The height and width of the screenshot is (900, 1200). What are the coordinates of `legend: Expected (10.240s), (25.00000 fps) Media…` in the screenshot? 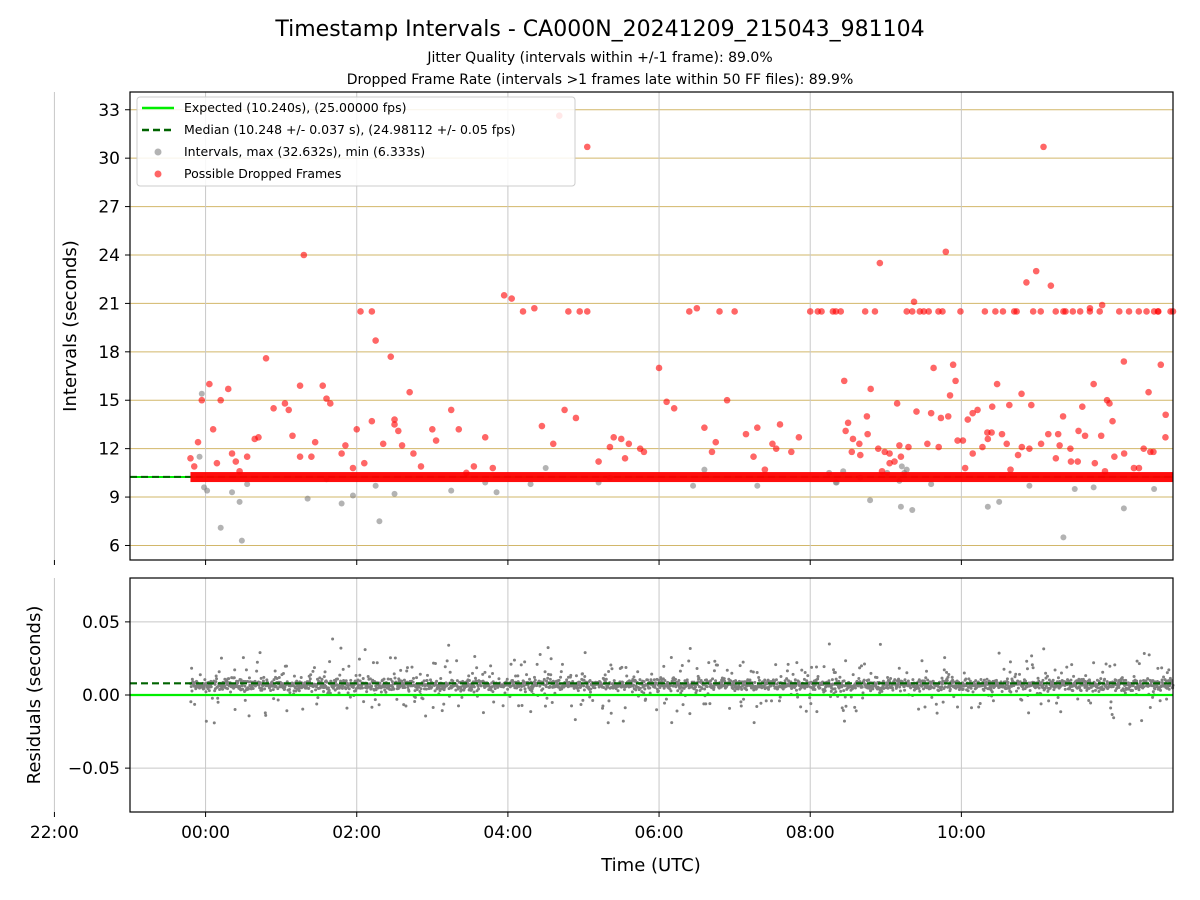 It's located at (356, 141).